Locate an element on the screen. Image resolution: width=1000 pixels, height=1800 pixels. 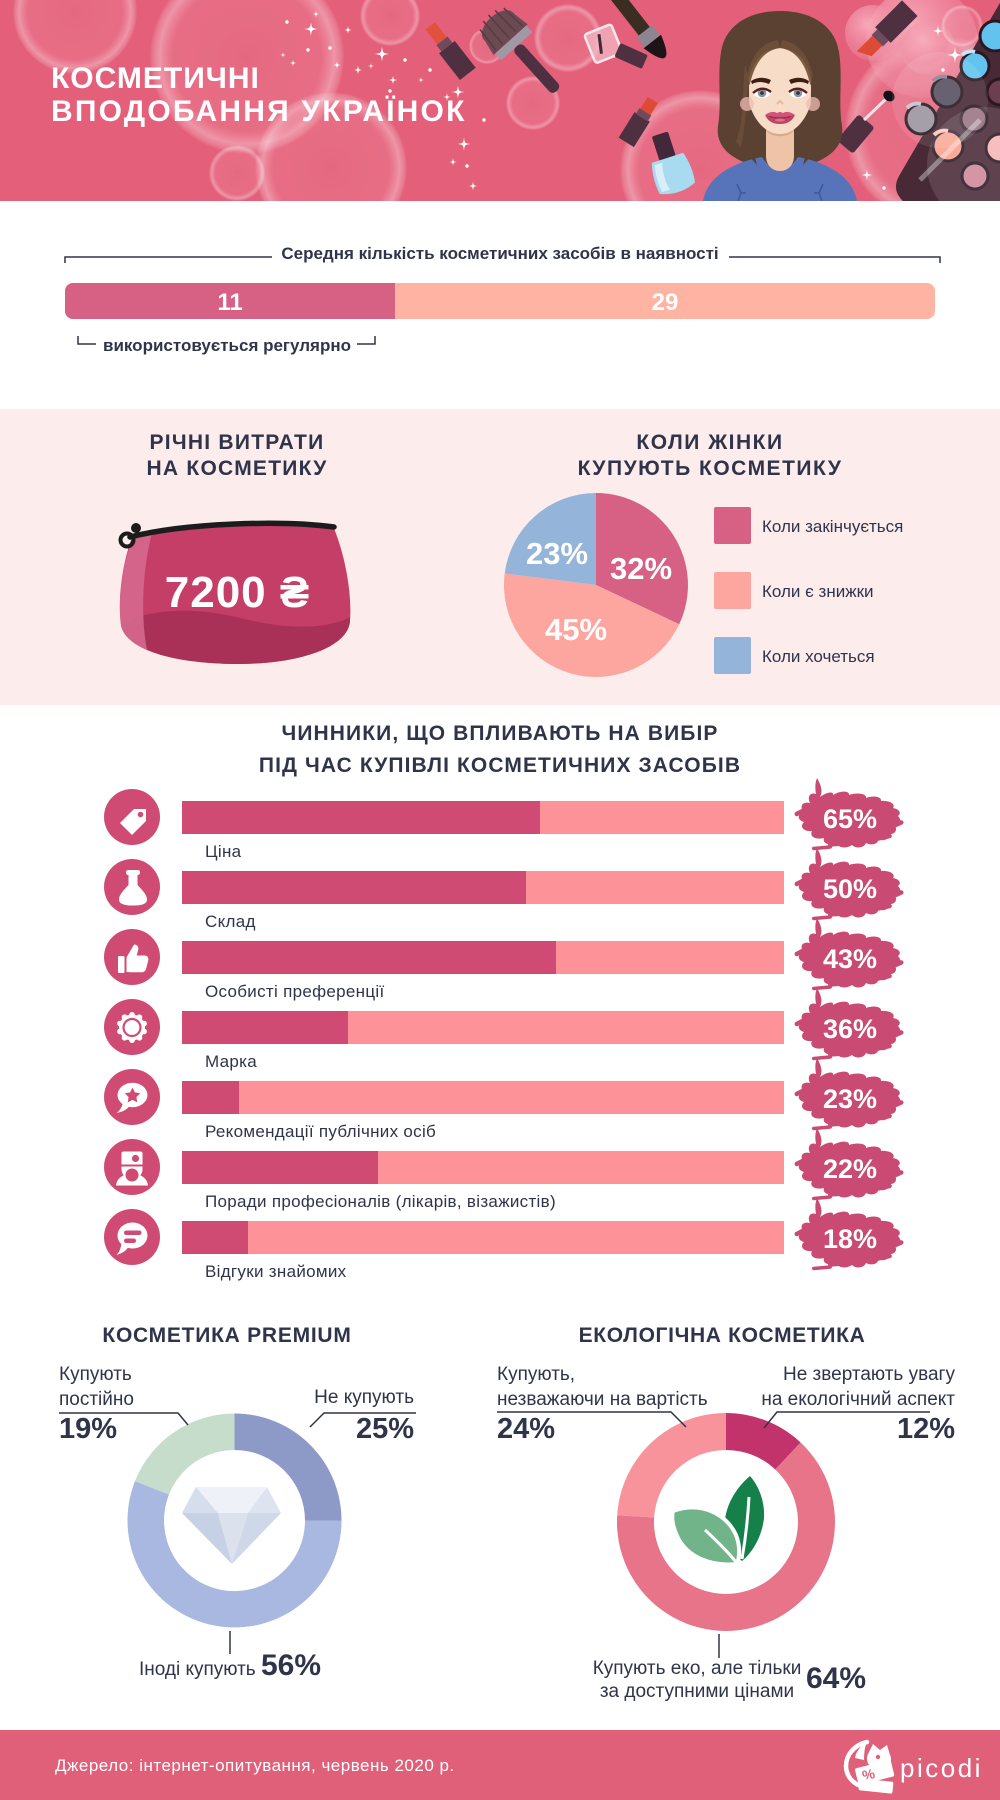
svg-text: Коли закінчується is located at coordinates (832, 526).